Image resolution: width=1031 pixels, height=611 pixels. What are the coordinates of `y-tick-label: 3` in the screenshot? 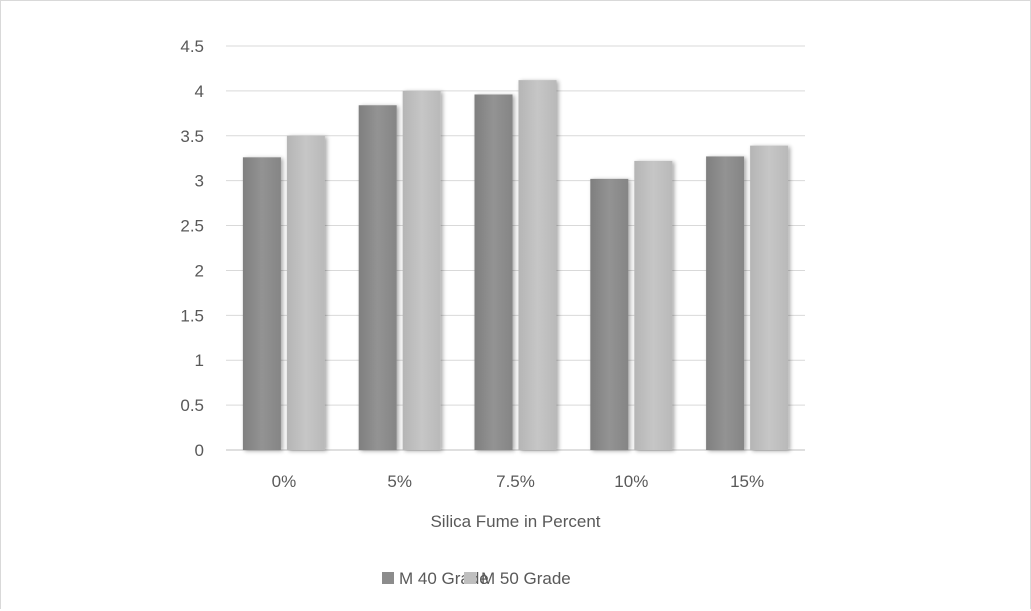 It's located at (199, 181).